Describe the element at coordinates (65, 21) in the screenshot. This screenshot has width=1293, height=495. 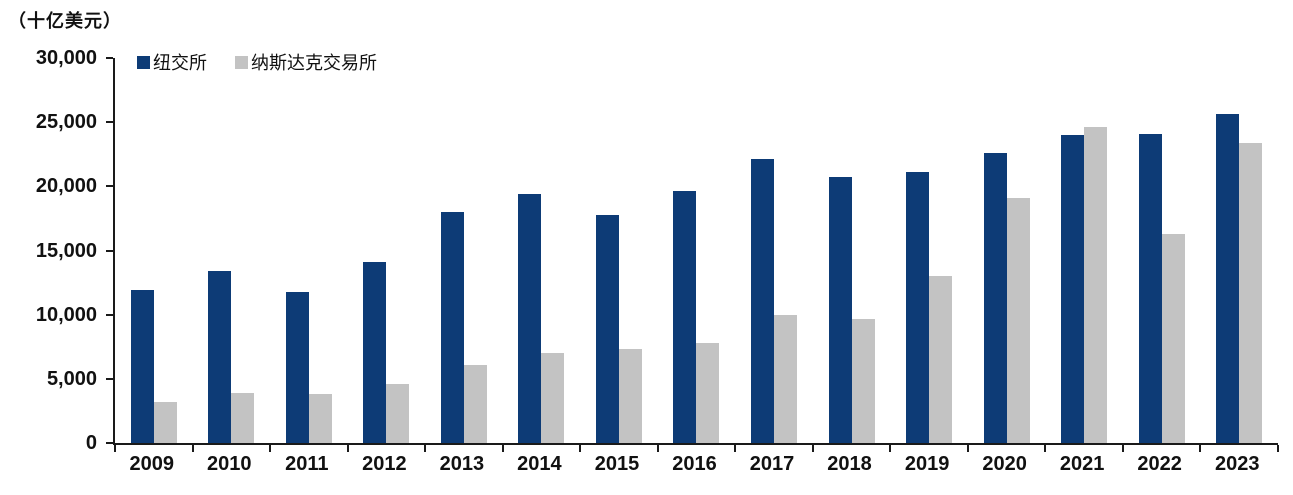
I see `y-axis-unit-label: （十亿美元）` at that location.